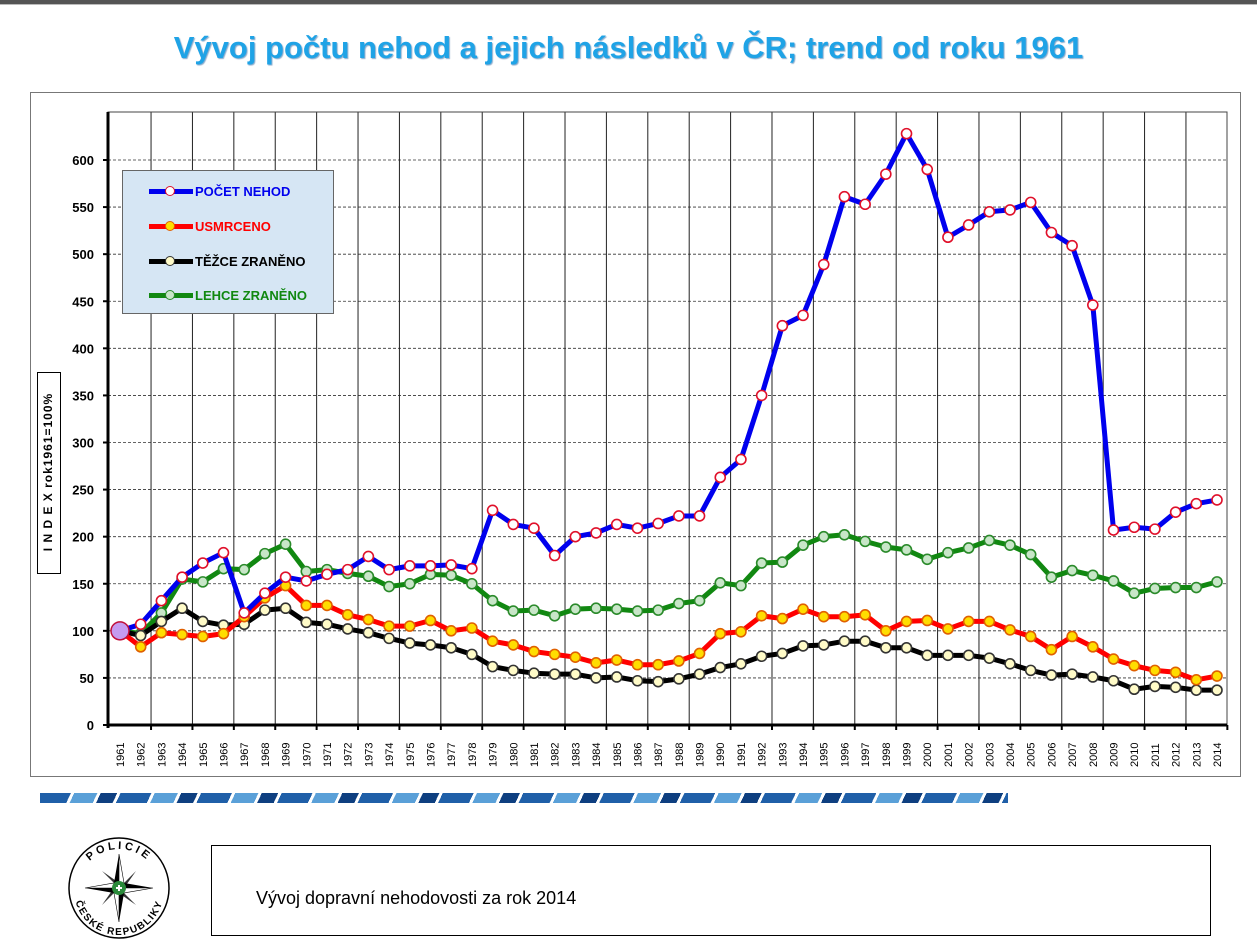 The image size is (1257, 943). What do you see at coordinates (219, 191) in the screenshot?
I see `legend-item: POČET NEHOD` at bounding box center [219, 191].